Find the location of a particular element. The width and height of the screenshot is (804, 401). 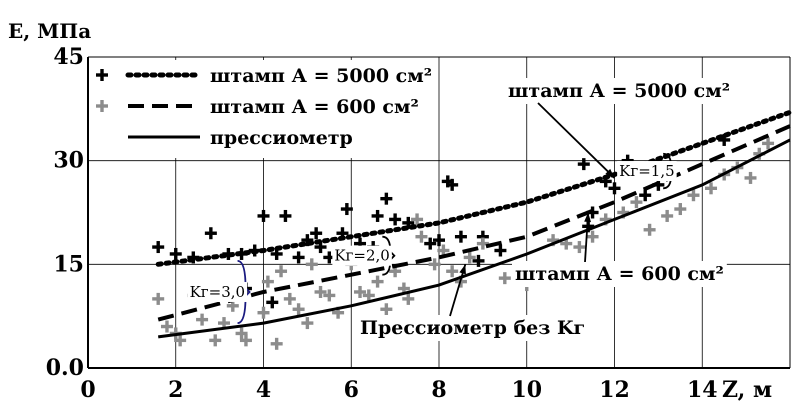

annotation-text: штамп А = 600 см² is located at coordinates (619, 274).